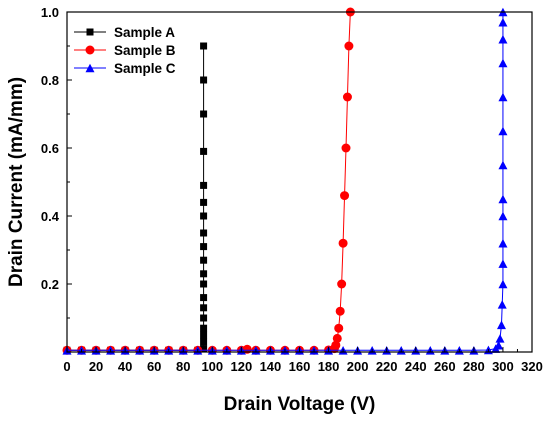 This screenshot has width=550, height=422. What do you see at coordinates (50, 80) in the screenshot?
I see `y-tick-label: 0.8` at bounding box center [50, 80].